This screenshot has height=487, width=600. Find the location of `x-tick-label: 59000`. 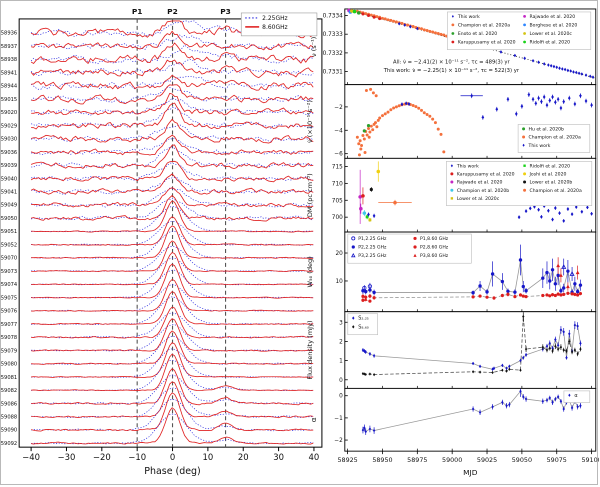

x-tick-label: 59000 is located at coordinates (452, 460).